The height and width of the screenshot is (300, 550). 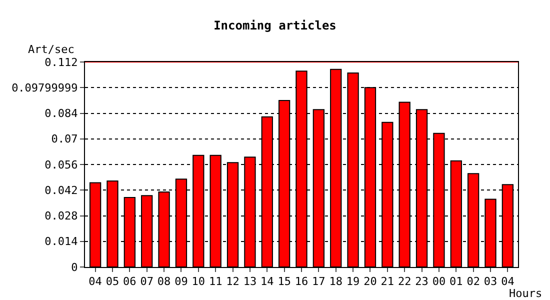 What do you see at coordinates (129, 281) in the screenshot?
I see `x-tick-label: 06` at bounding box center [129, 281].